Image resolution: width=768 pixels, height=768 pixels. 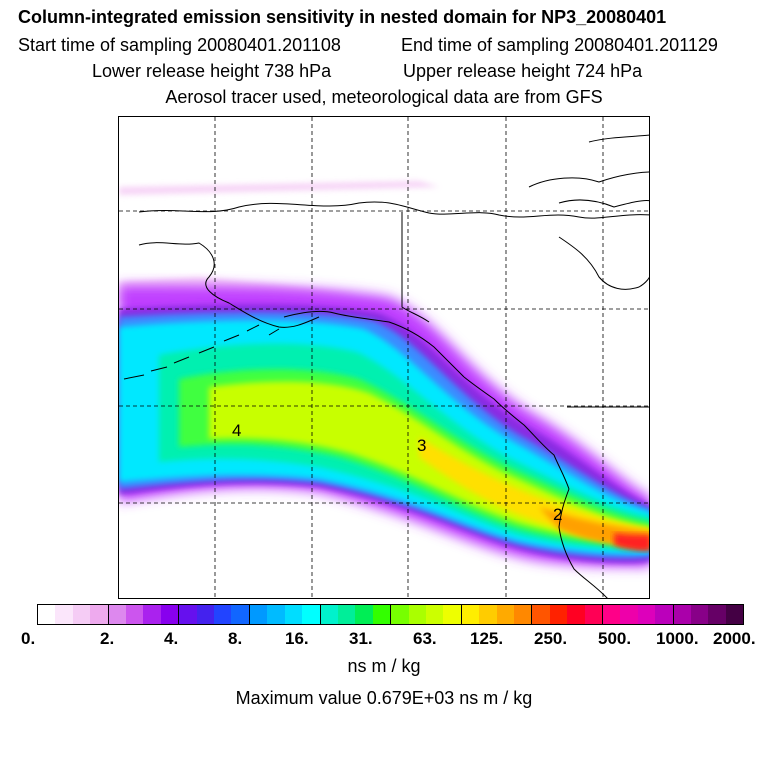 I want to click on coastline-gulf-alaska, so click(x=374, y=344).